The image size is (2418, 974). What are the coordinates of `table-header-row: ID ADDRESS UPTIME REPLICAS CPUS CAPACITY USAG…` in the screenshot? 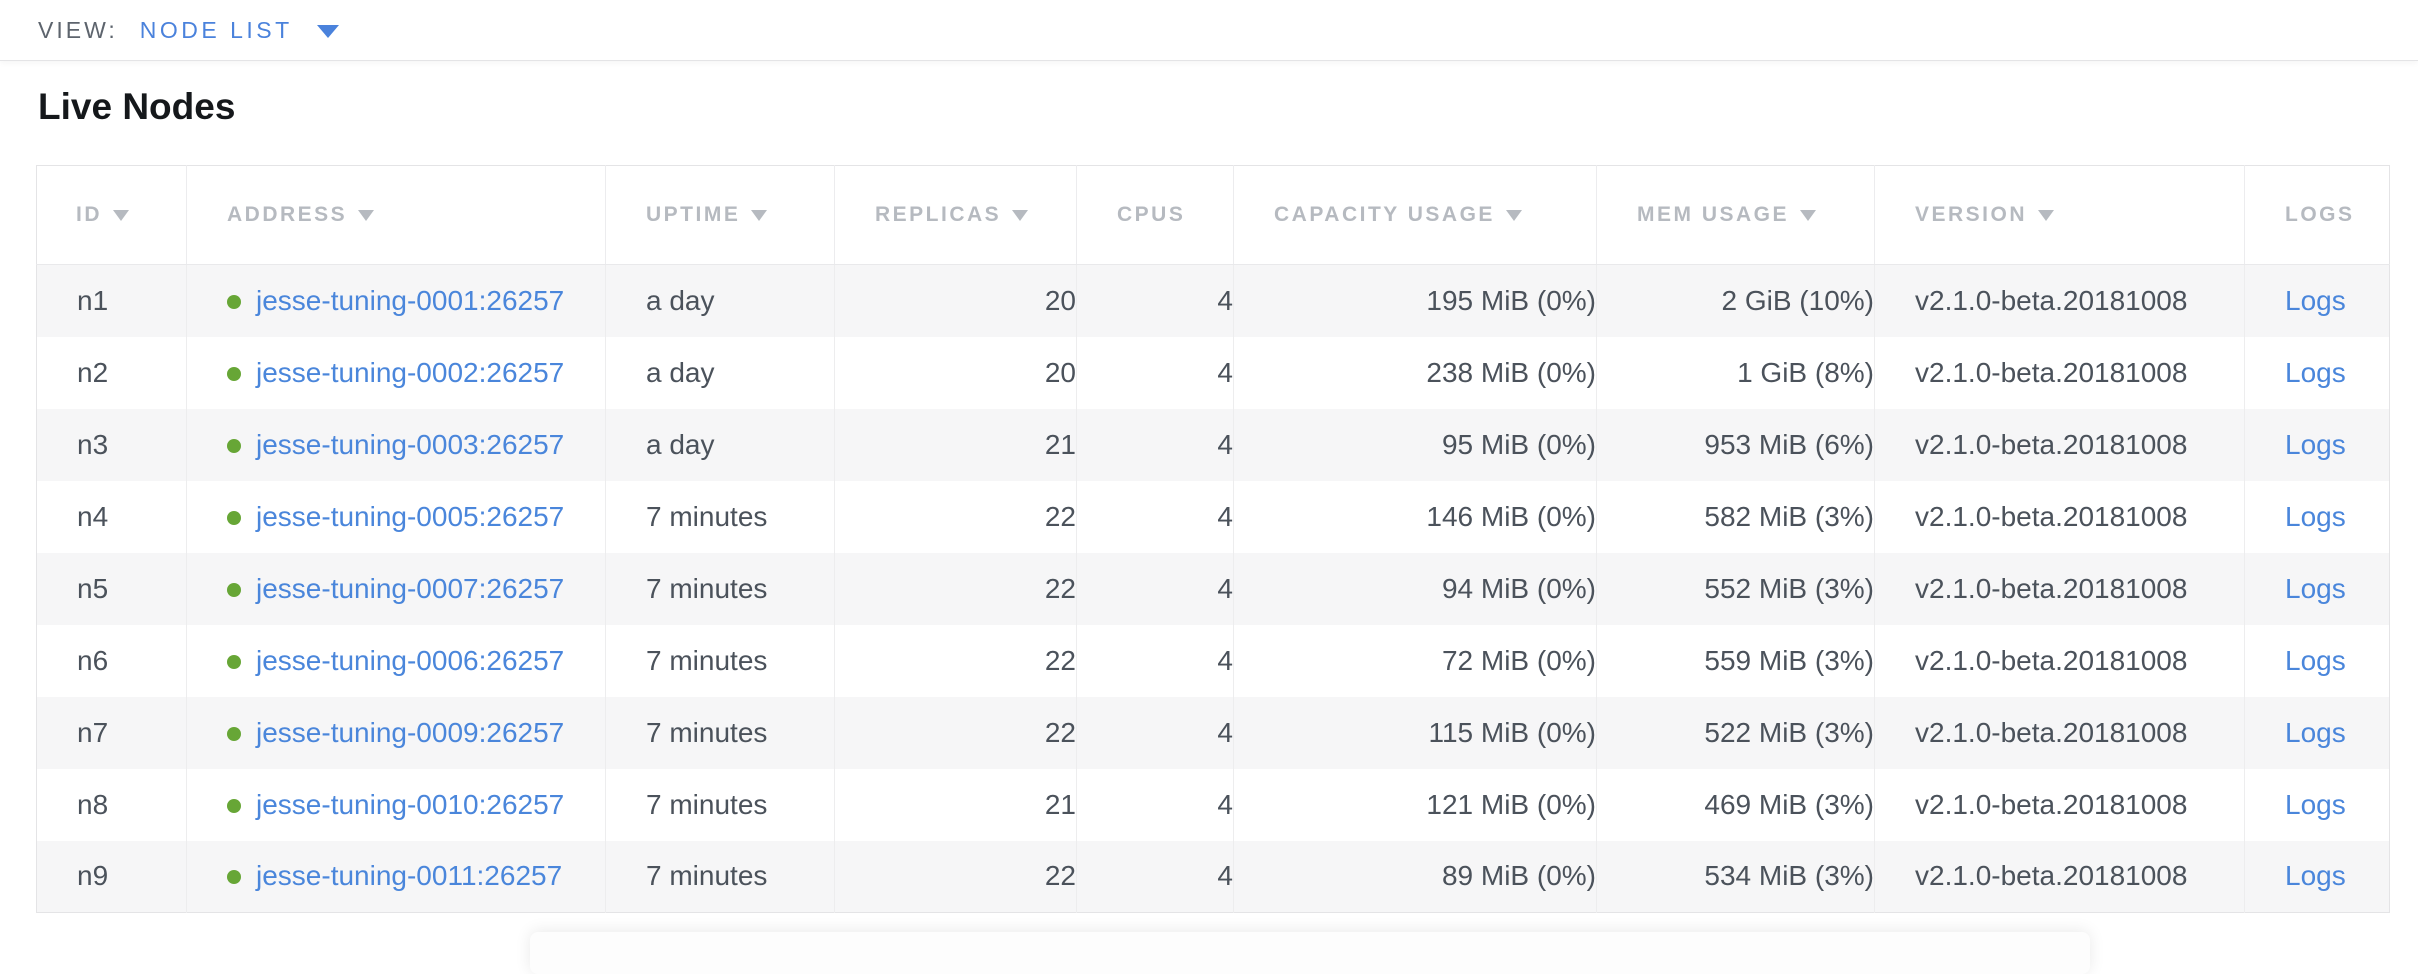 It's located at (1213, 215).